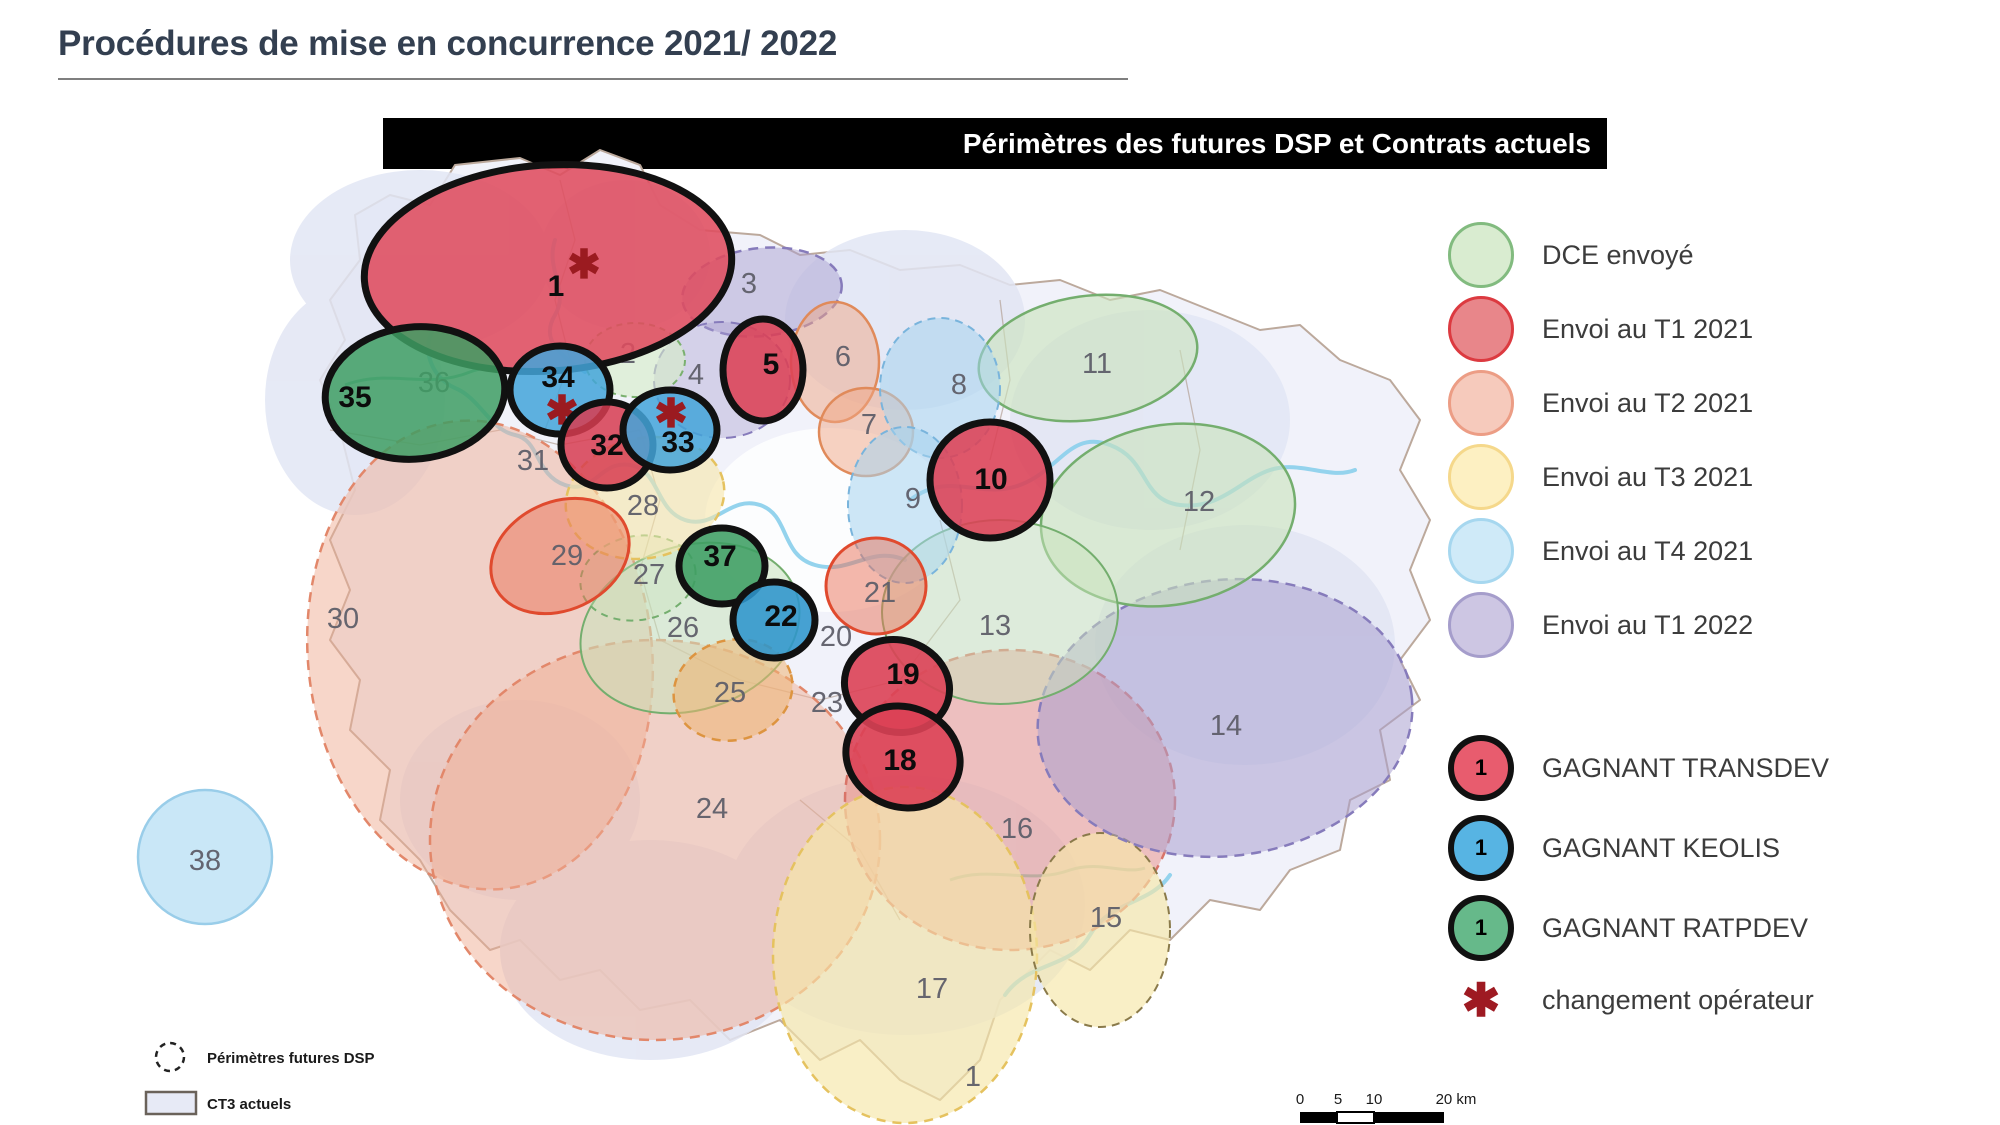 The height and width of the screenshot is (1125, 2000). I want to click on map-zone-38: 38, so click(205, 857).